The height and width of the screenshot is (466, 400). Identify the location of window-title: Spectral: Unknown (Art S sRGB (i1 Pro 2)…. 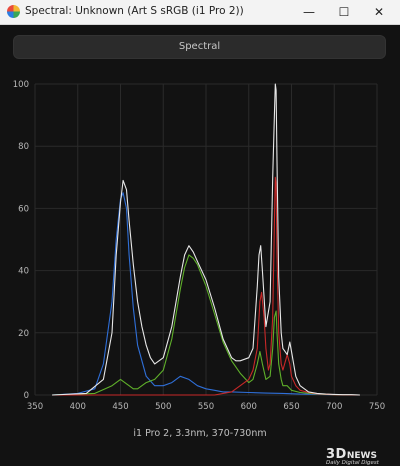
(134, 11).